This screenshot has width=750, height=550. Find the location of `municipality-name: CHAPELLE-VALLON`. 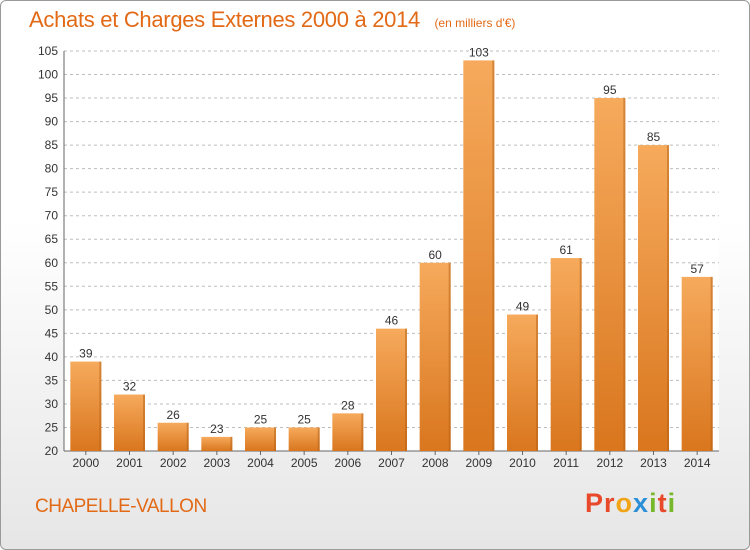

municipality-name: CHAPELLE-VALLON is located at coordinates (121, 506).